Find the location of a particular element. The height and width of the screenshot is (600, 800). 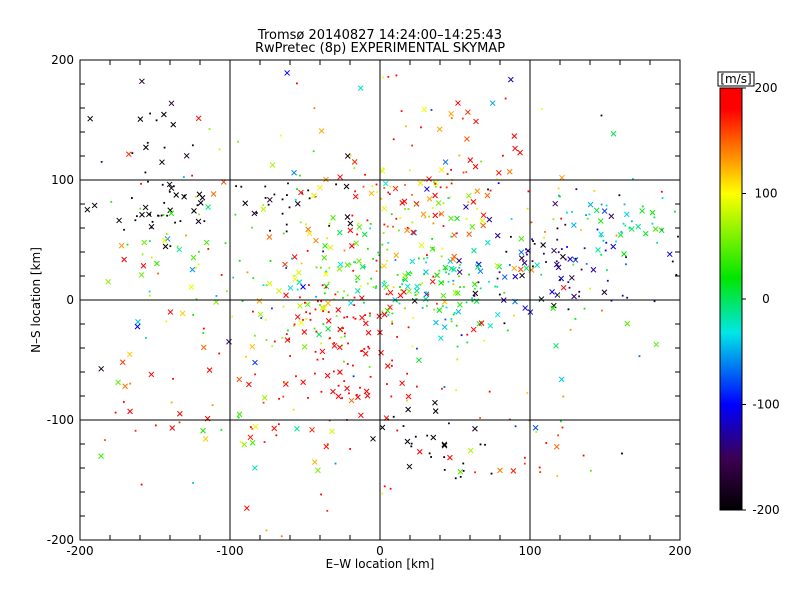

x-tick-label: 100 is located at coordinates (530, 551).